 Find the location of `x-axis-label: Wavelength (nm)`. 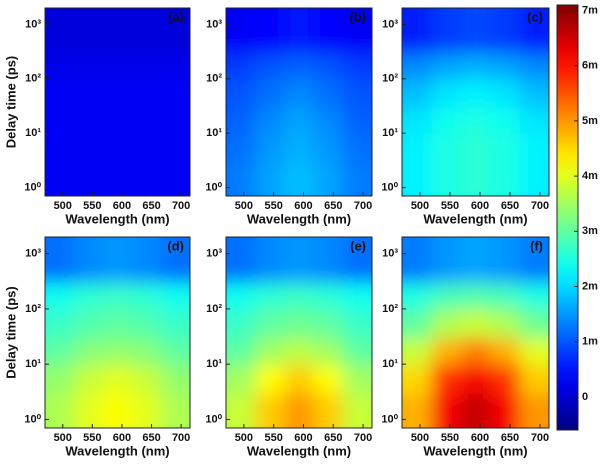

x-axis-label: Wavelength (nm) is located at coordinates (475, 218).